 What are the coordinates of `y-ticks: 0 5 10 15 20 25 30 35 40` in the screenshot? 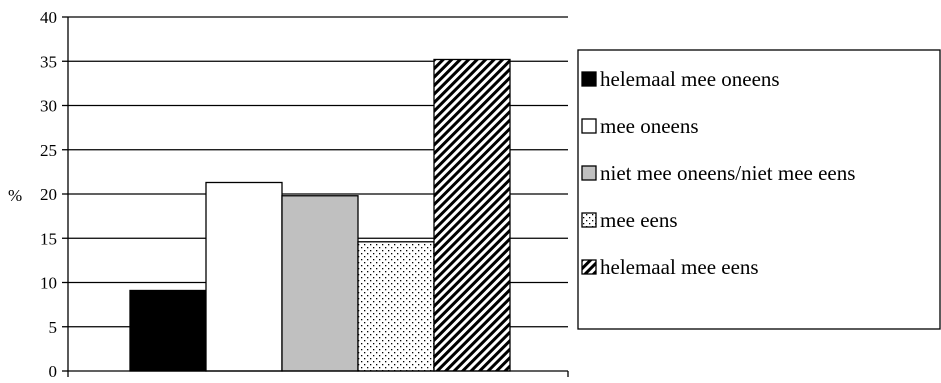 It's located at (54, 194).